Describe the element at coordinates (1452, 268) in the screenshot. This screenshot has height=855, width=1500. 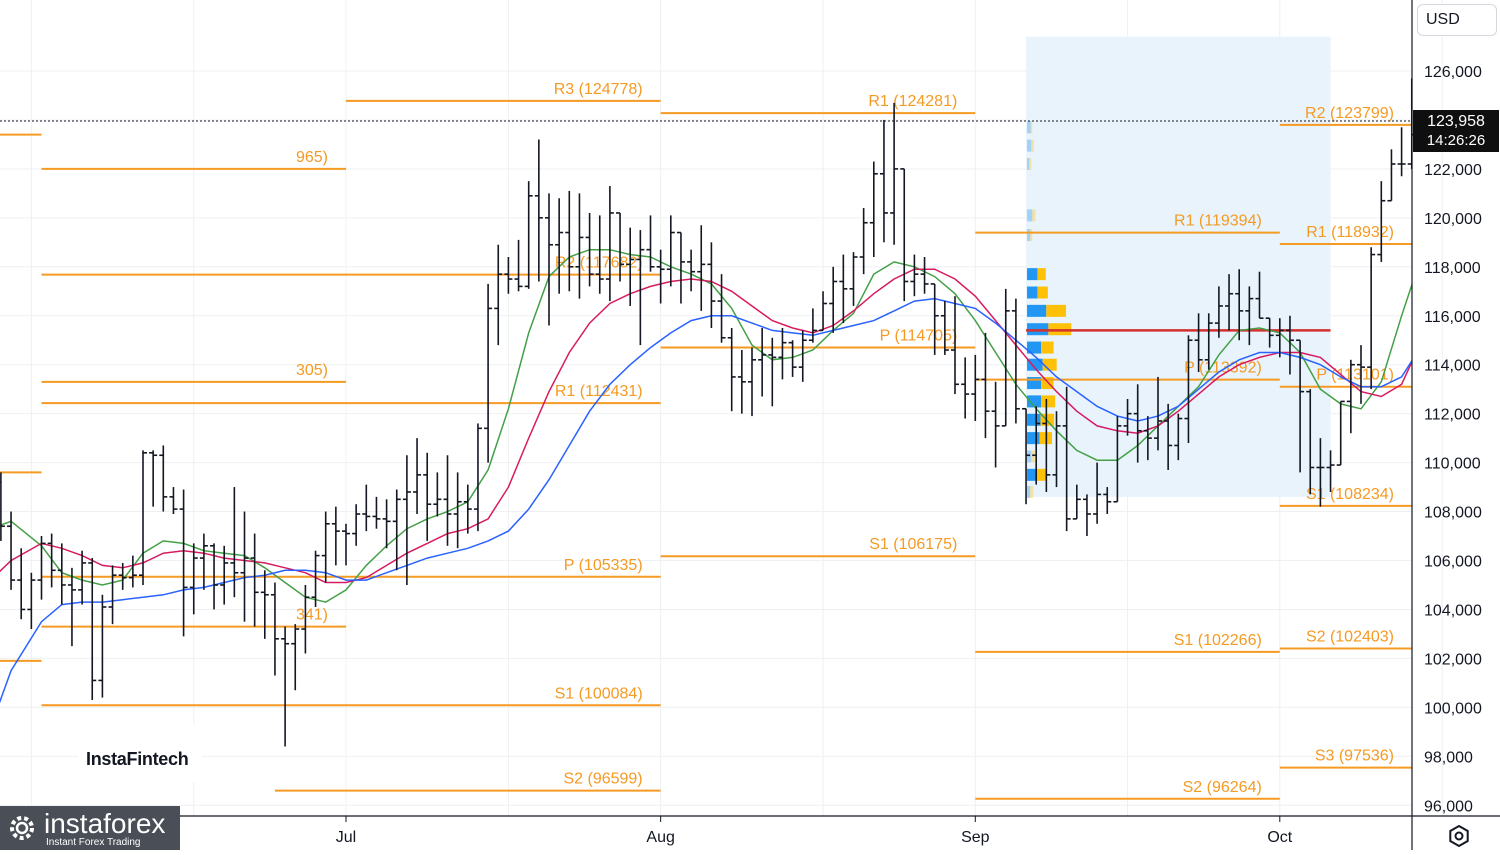
I see `price-axis-tick-label: 118,000` at that location.